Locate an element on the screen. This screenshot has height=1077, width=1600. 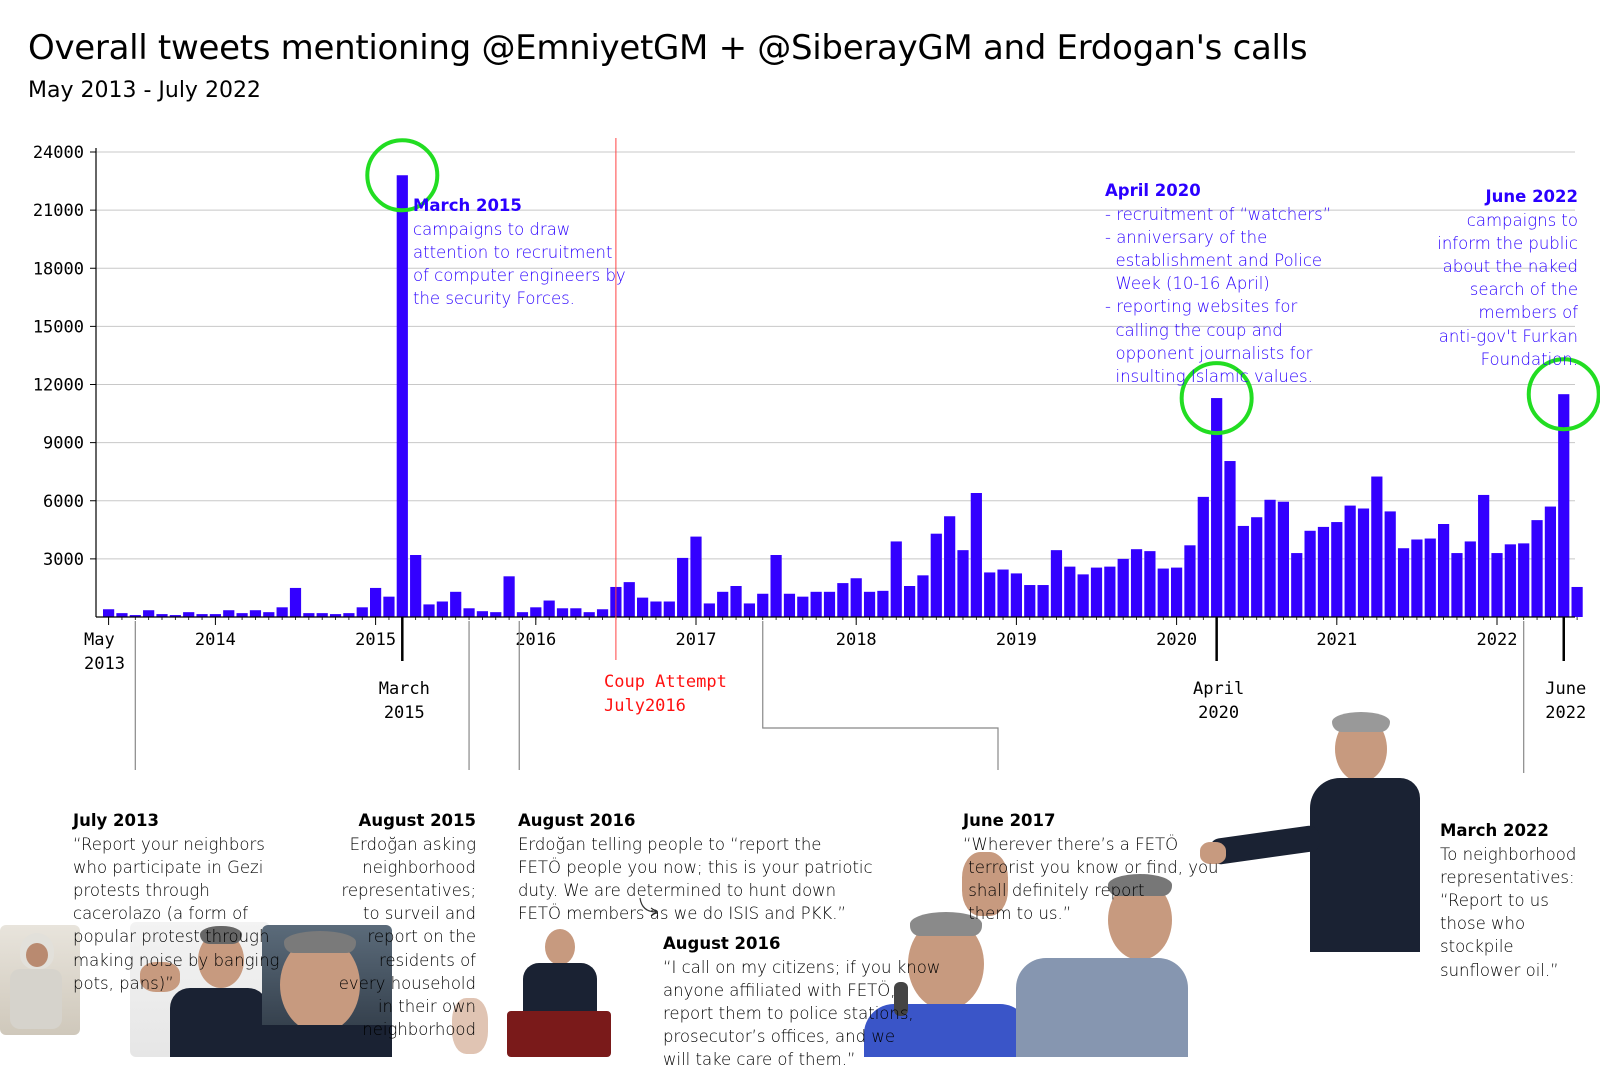
highlight-label-line: 2022 is located at coordinates (1565, 713).